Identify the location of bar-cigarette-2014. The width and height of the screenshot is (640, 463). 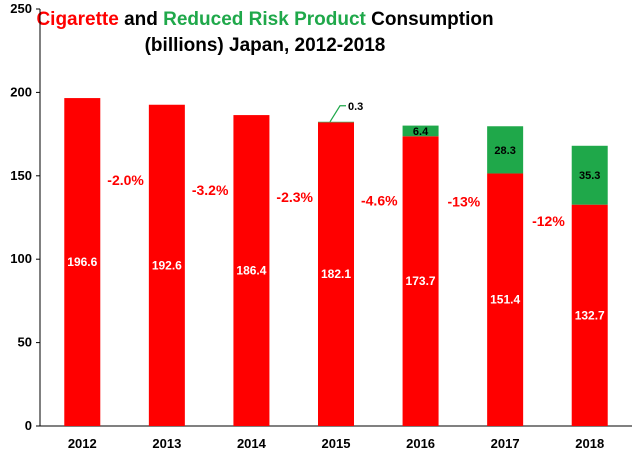
(251, 270).